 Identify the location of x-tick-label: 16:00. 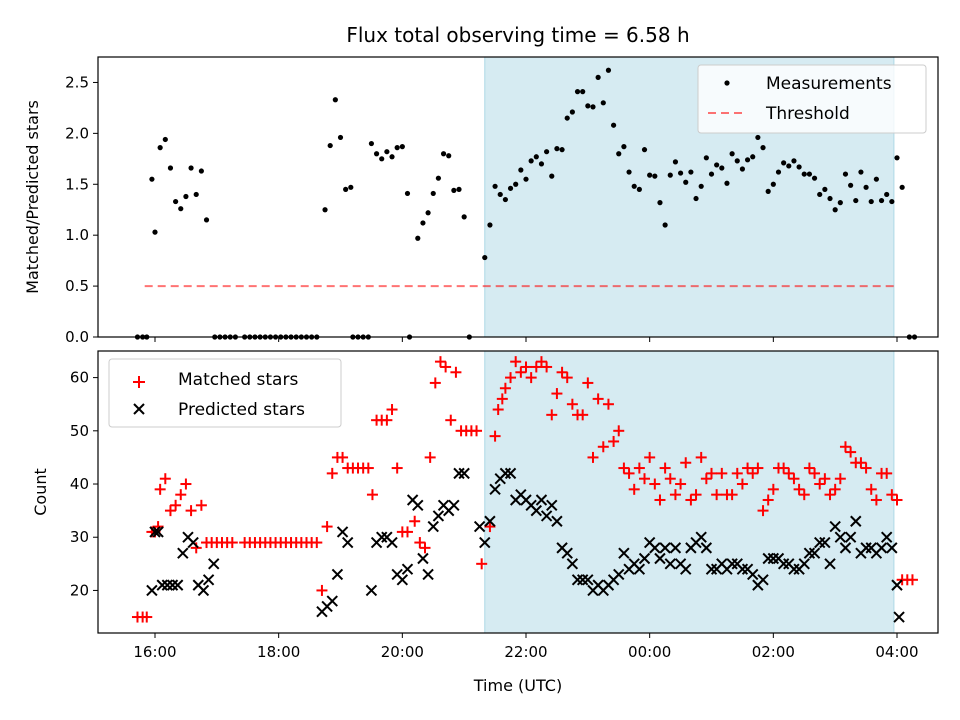
(154, 652).